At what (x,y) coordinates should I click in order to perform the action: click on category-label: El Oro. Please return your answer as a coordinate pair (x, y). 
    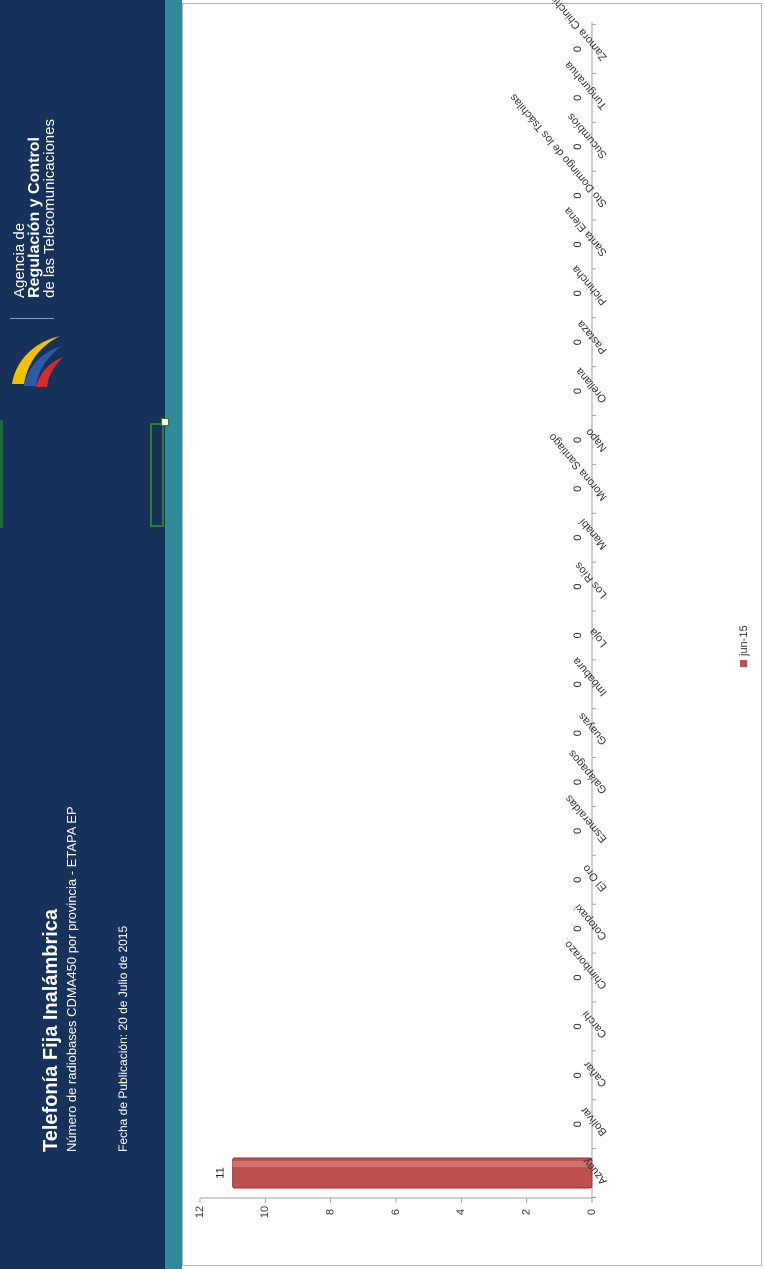
    Looking at the image, I should click on (594, 878).